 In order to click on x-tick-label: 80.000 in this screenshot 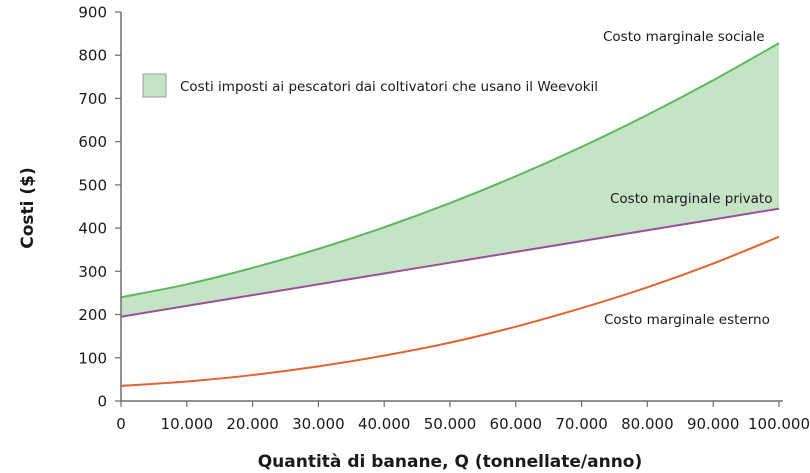, I will do `click(647, 424)`.